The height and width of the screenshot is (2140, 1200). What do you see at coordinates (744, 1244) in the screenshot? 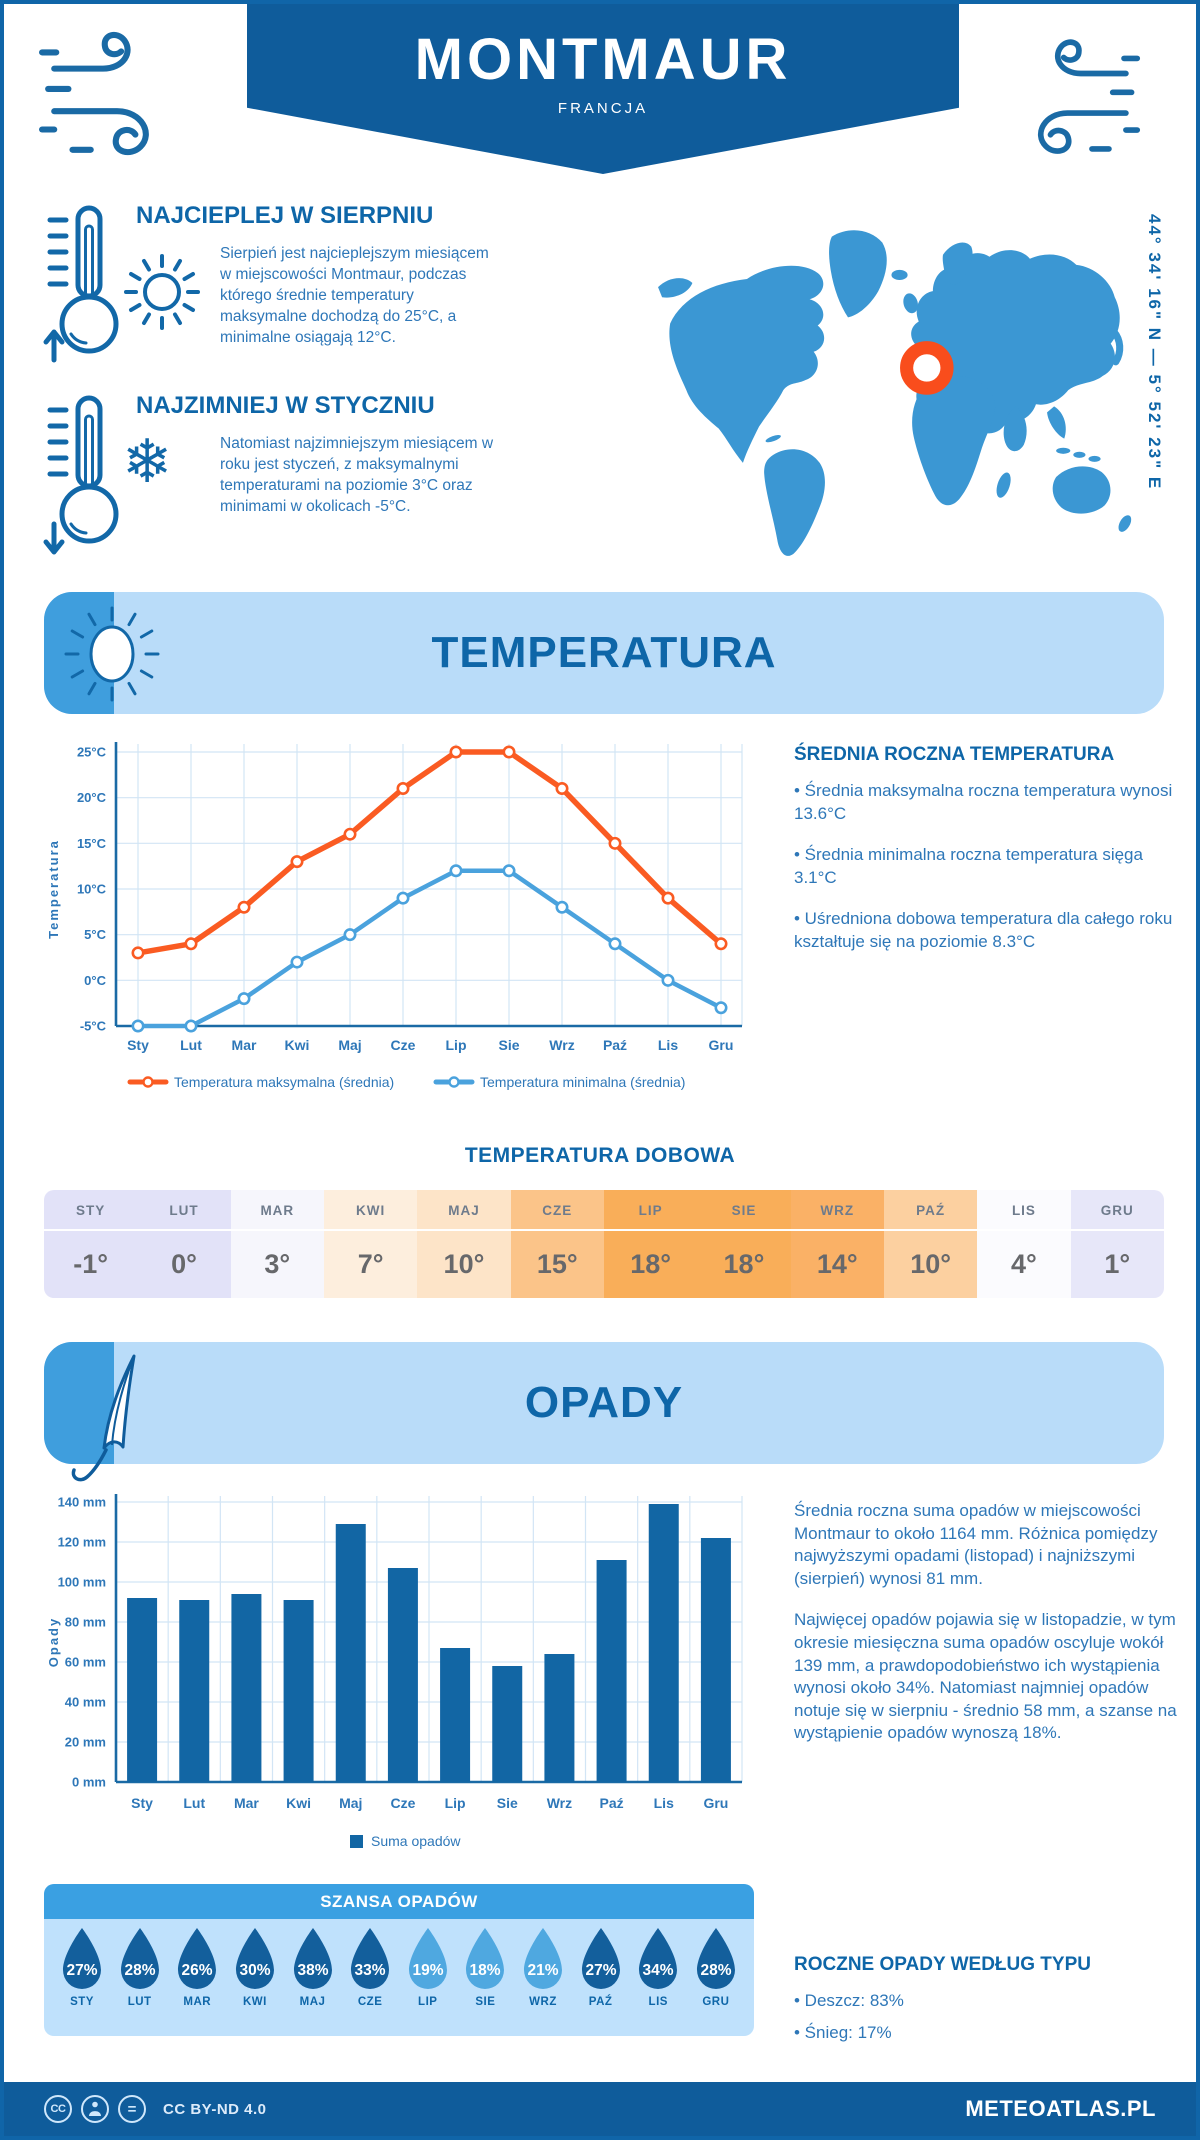
I see `daily-temp-column: SIE 18°` at bounding box center [744, 1244].